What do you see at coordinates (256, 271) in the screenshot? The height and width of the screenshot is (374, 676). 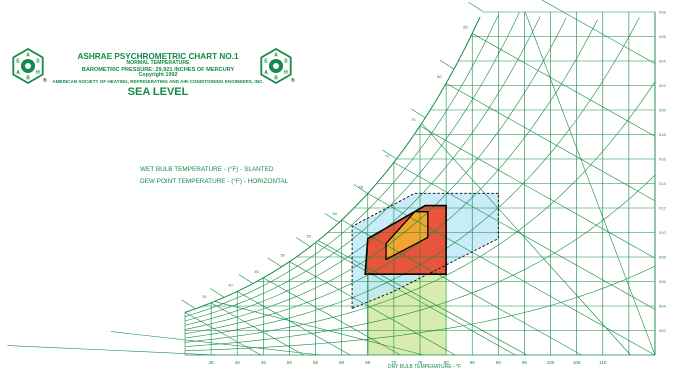 I see `dewpoint-tick-45: 45` at bounding box center [256, 271].